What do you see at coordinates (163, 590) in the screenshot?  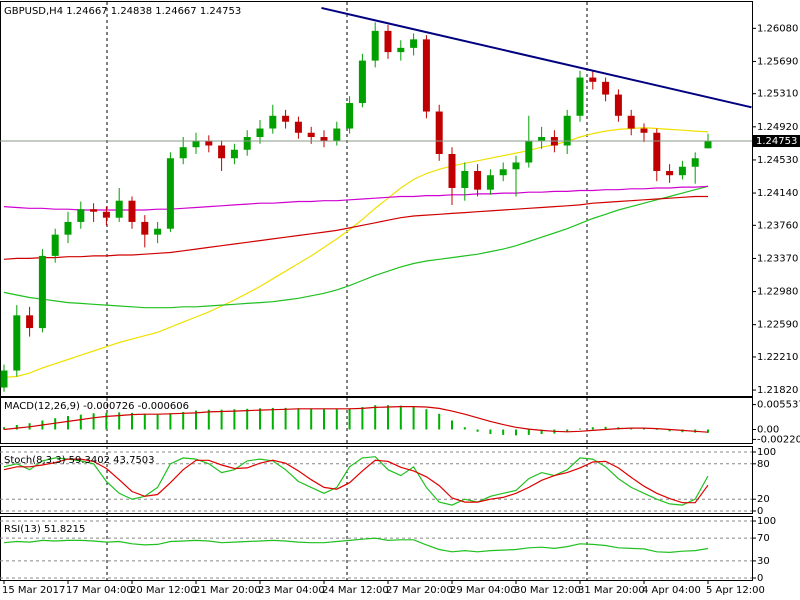 I see `x-tick-label: 20 Mar 12:00` at bounding box center [163, 590].